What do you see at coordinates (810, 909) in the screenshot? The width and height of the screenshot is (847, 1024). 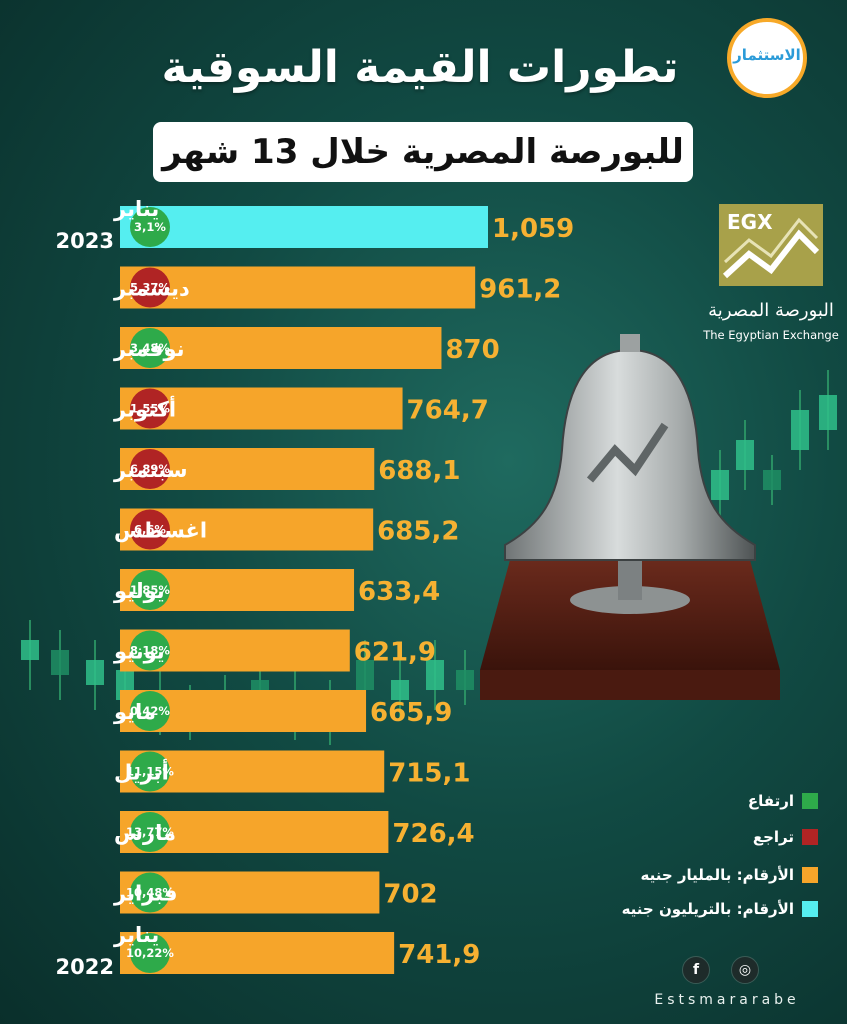 I see `legend-swatch-trillion` at bounding box center [810, 909].